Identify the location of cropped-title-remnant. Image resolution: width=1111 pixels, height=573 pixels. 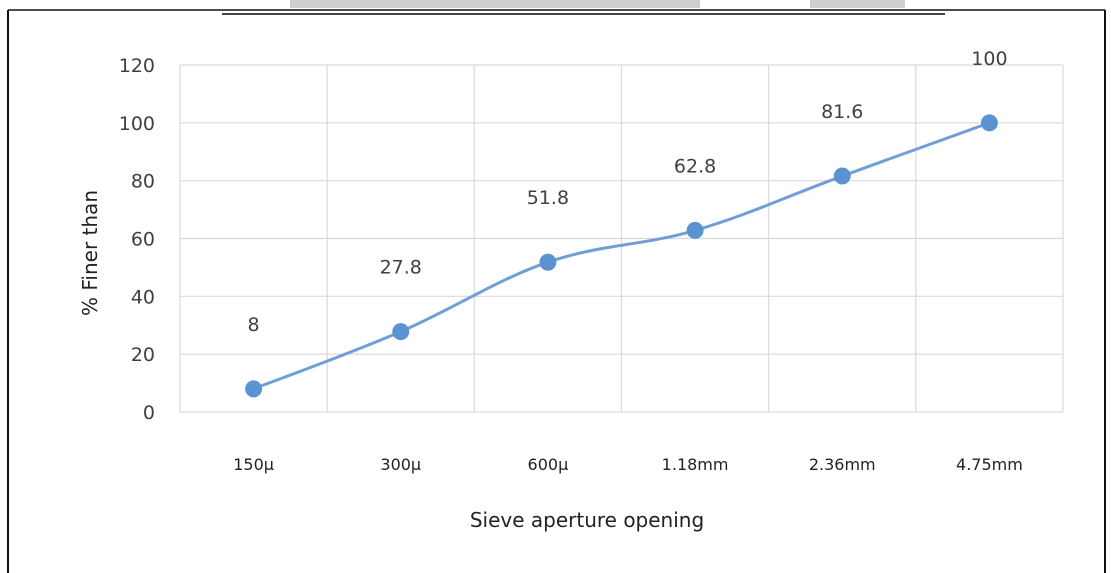
(583, 7).